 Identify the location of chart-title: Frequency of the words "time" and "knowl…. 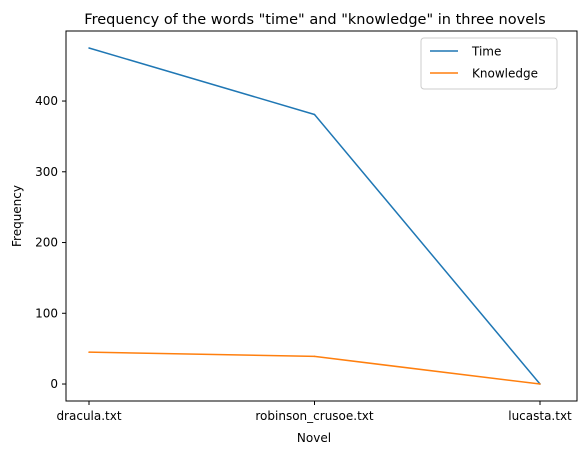
(314, 20).